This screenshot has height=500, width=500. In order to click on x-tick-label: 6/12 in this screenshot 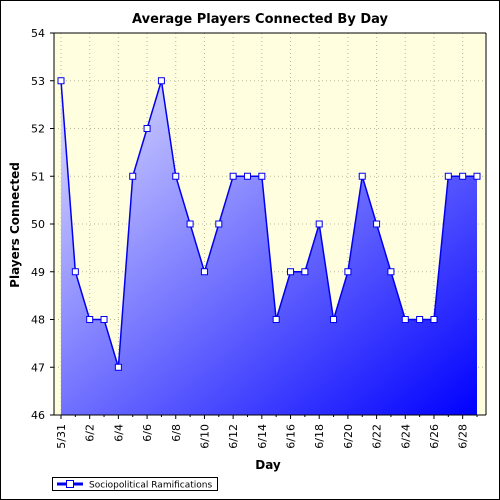, I will do `click(233, 436)`.